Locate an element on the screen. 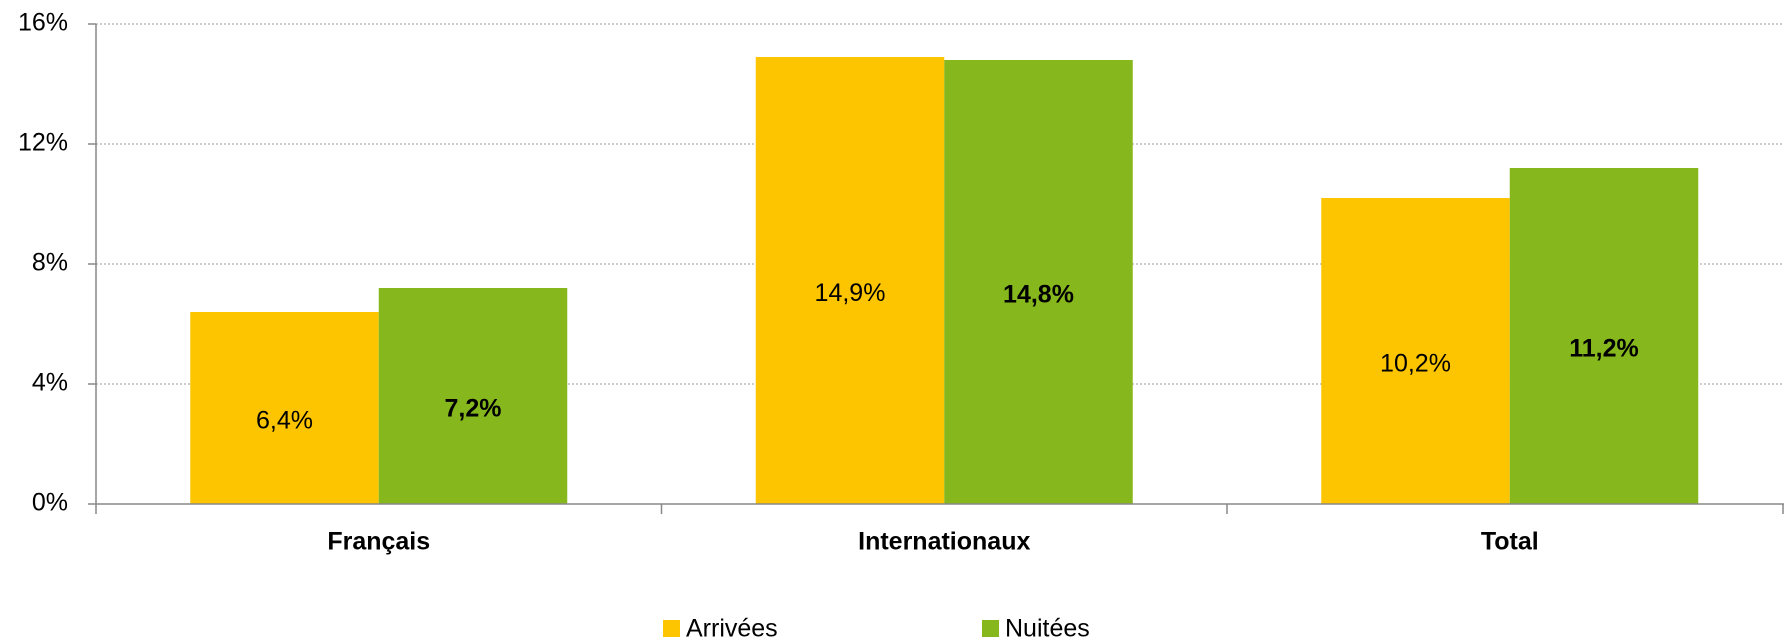 Image resolution: width=1784 pixels, height=643 pixels. x-tick-label: Total is located at coordinates (1510, 542).